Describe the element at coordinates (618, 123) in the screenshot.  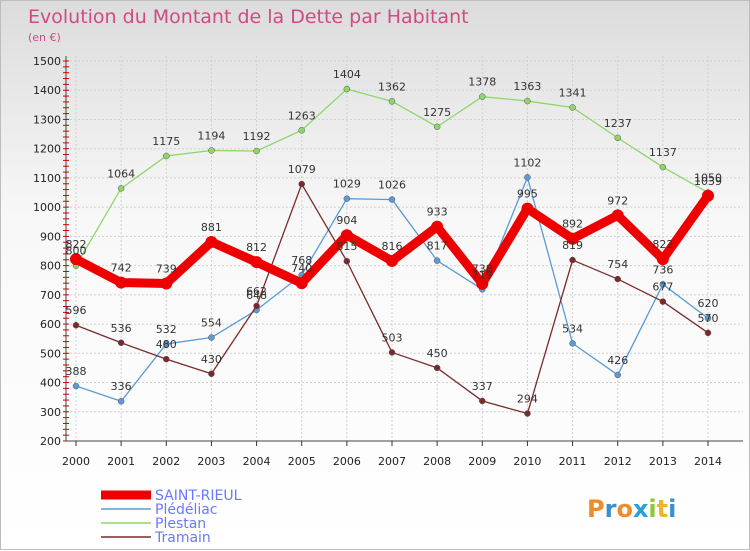
I see `data-label-plestan: 1237` at that location.